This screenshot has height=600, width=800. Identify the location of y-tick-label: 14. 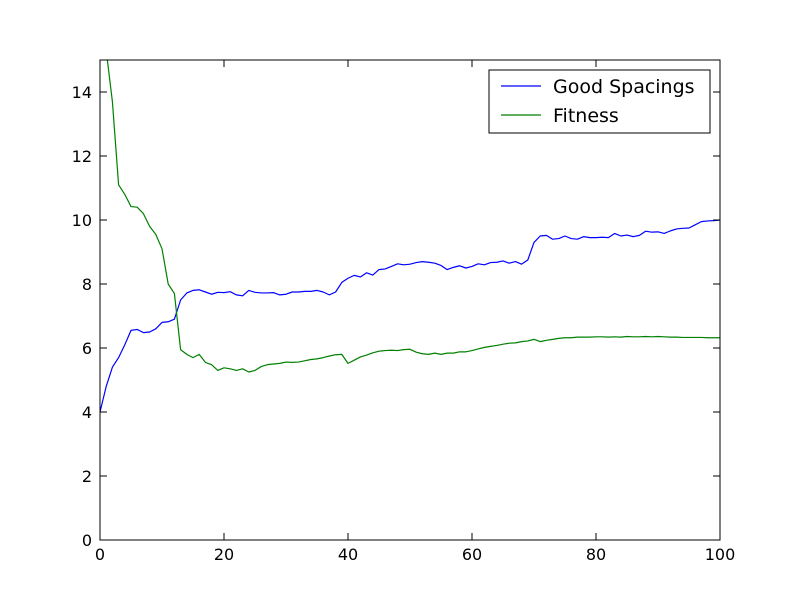
(82, 92).